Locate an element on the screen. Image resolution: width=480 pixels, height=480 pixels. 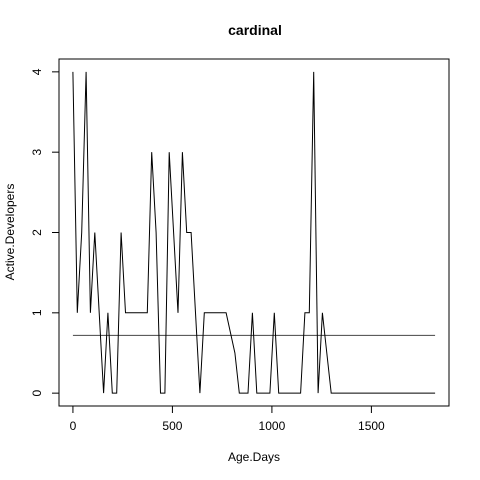
chart-title: cardinal is located at coordinates (255, 30).